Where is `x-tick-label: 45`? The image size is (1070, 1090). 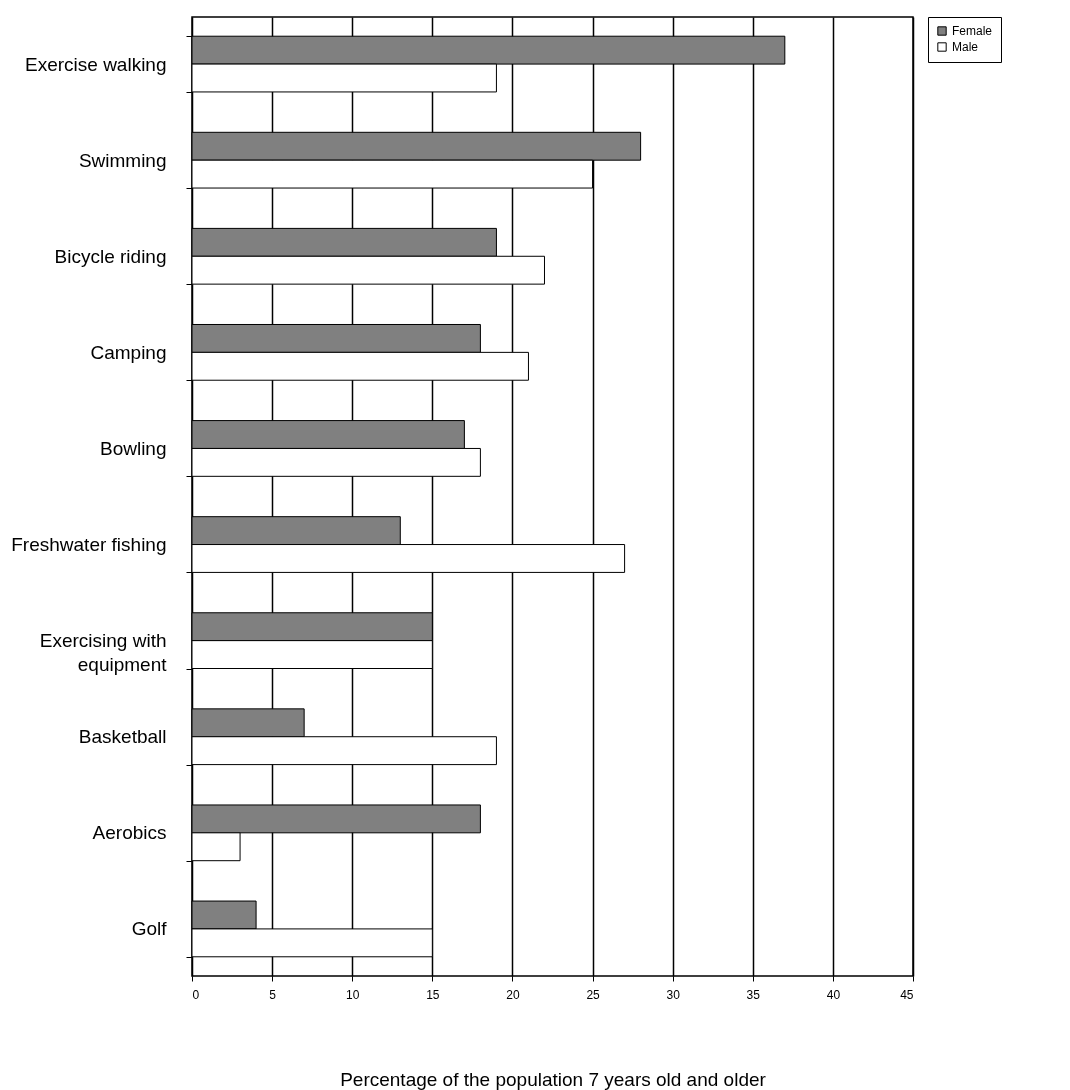 x-tick-label: 45 is located at coordinates (907, 994).